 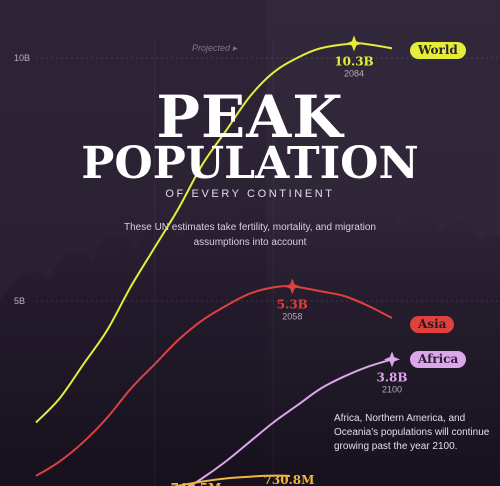 What do you see at coordinates (392, 389) in the screenshot?
I see `peak-year-africa: 2100` at bounding box center [392, 389].